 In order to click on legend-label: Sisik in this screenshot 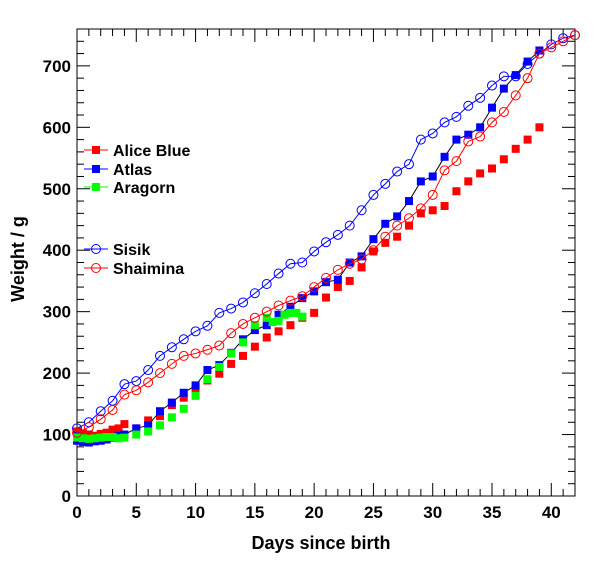, I will do `click(131, 250)`.